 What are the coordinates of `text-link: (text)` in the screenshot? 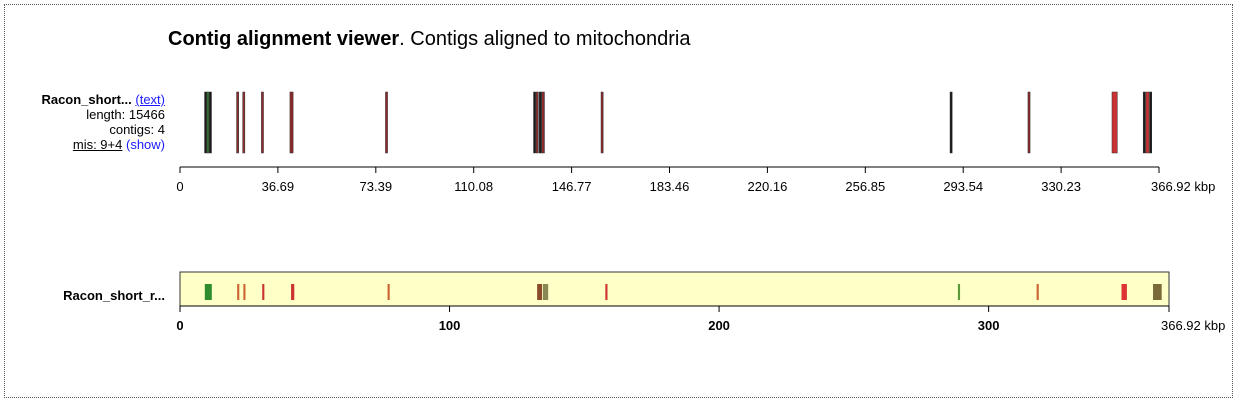 It's located at (150, 99).